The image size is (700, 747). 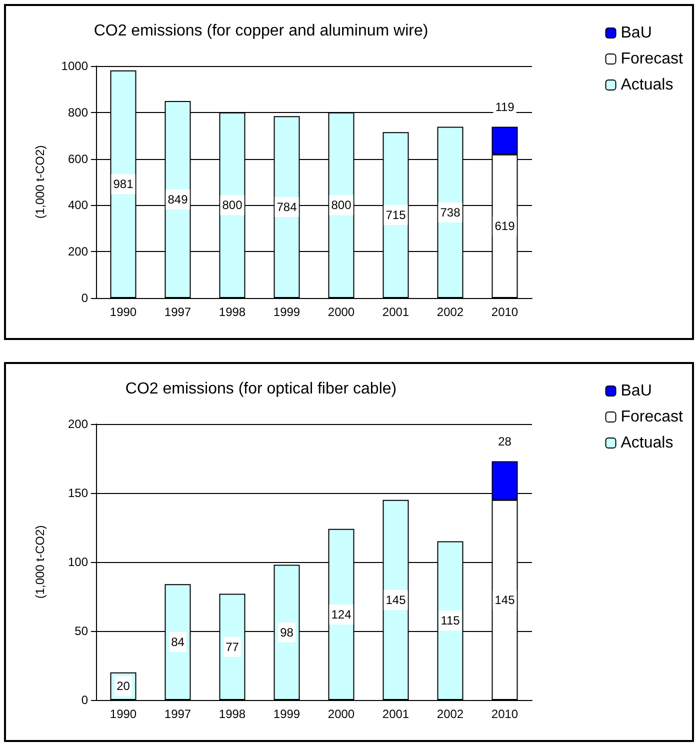 I want to click on data-label: 619, so click(x=505, y=226).